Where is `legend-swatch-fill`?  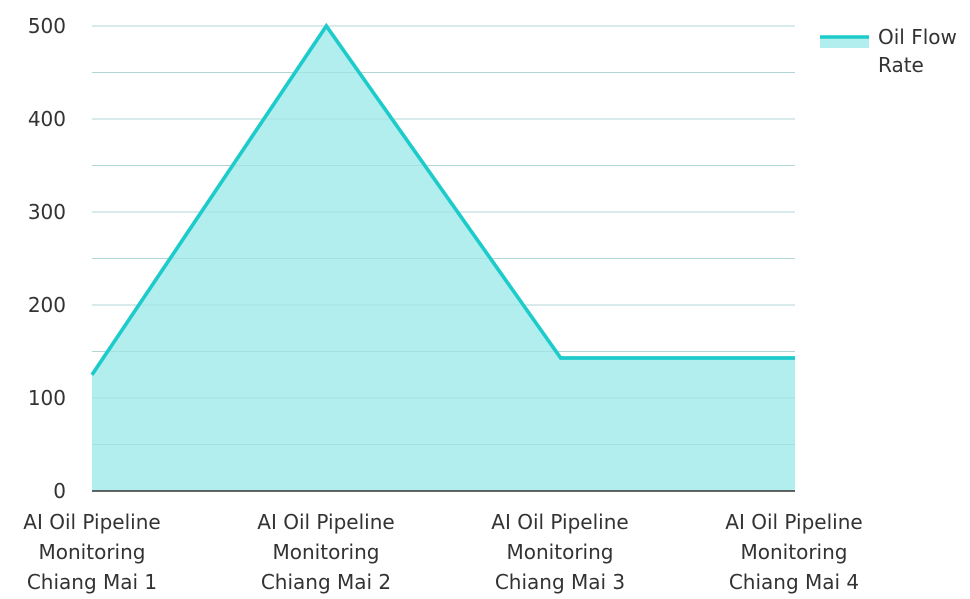
legend-swatch-fill is located at coordinates (844, 42).